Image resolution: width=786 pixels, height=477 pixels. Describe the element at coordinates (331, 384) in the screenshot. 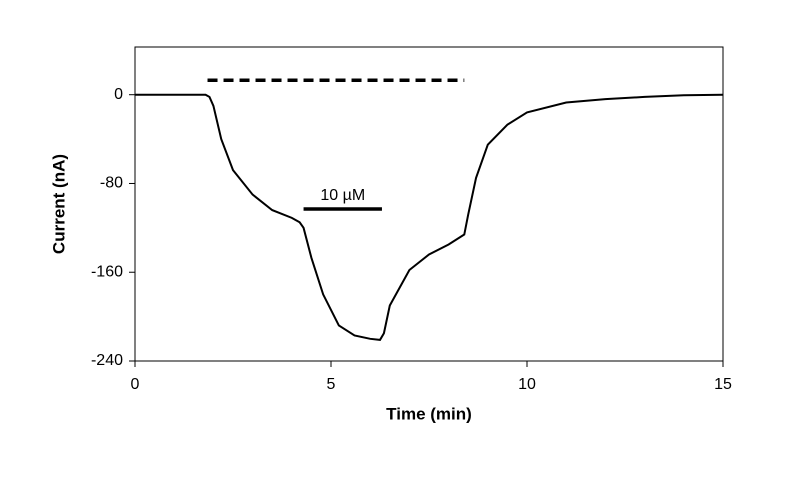

I see `x-tick-label: 5` at that location.